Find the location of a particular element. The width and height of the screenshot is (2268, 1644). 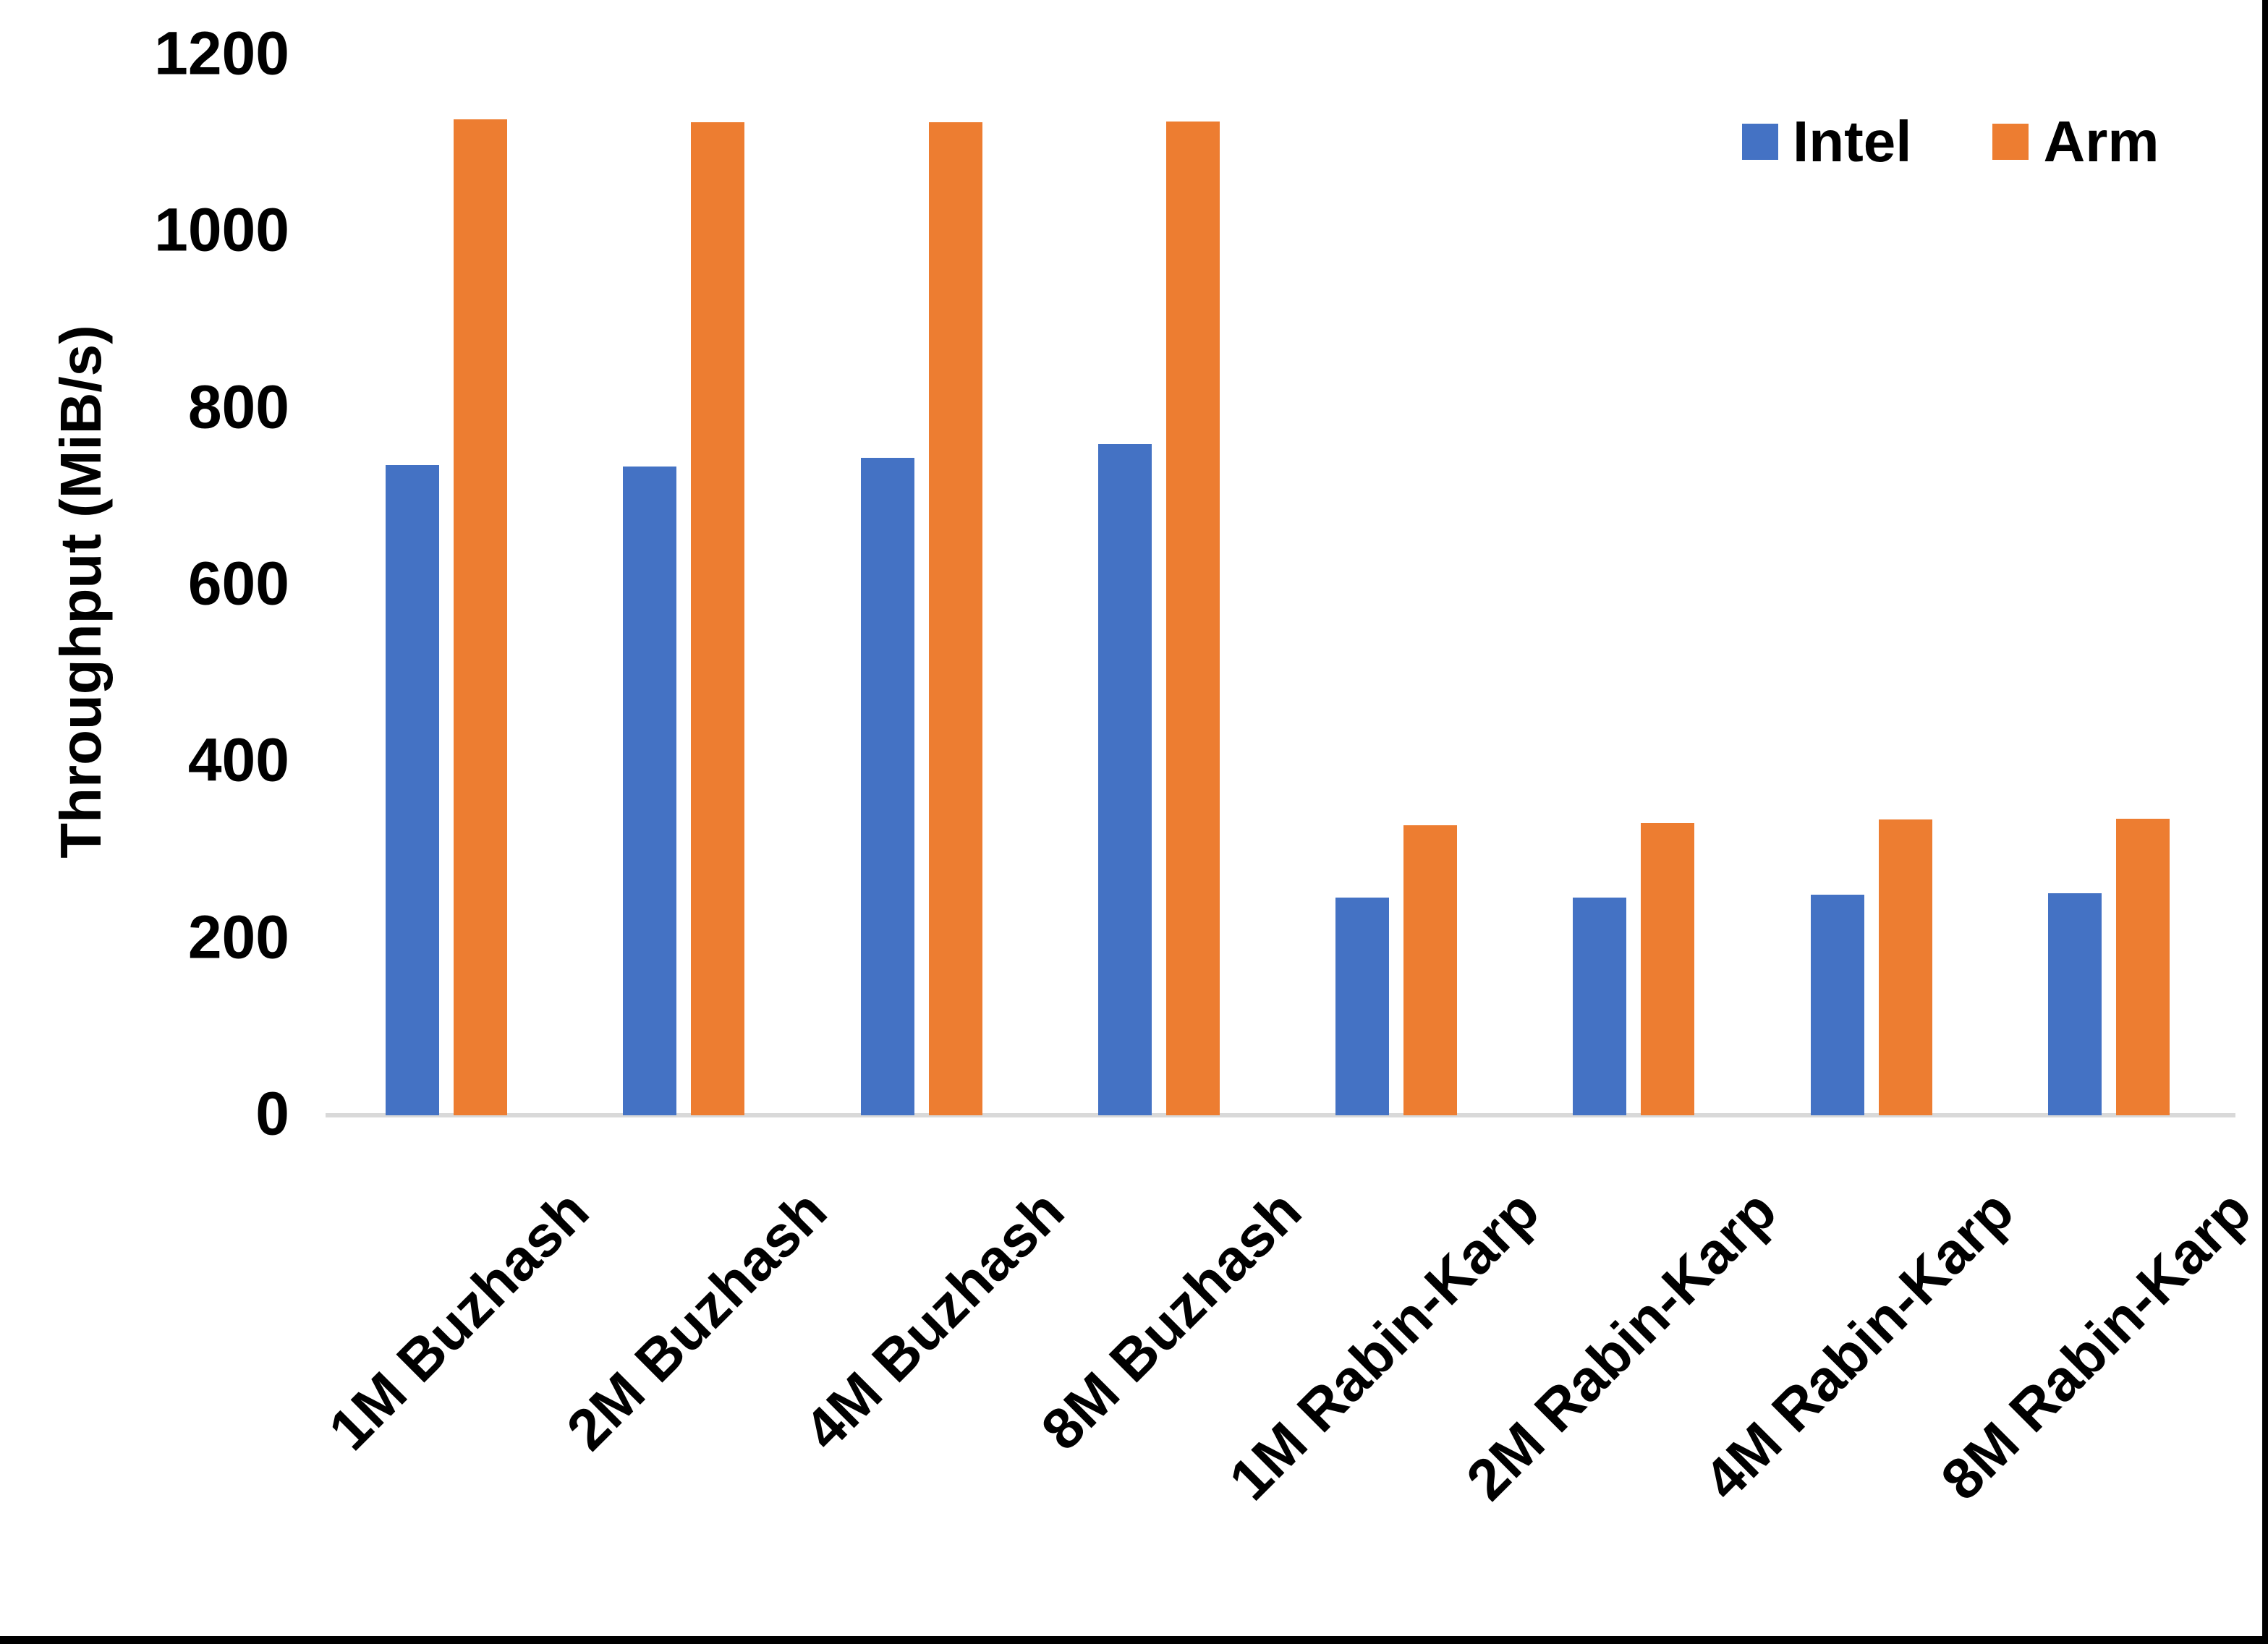

y-tick-label: 0 is located at coordinates (272, 1113).